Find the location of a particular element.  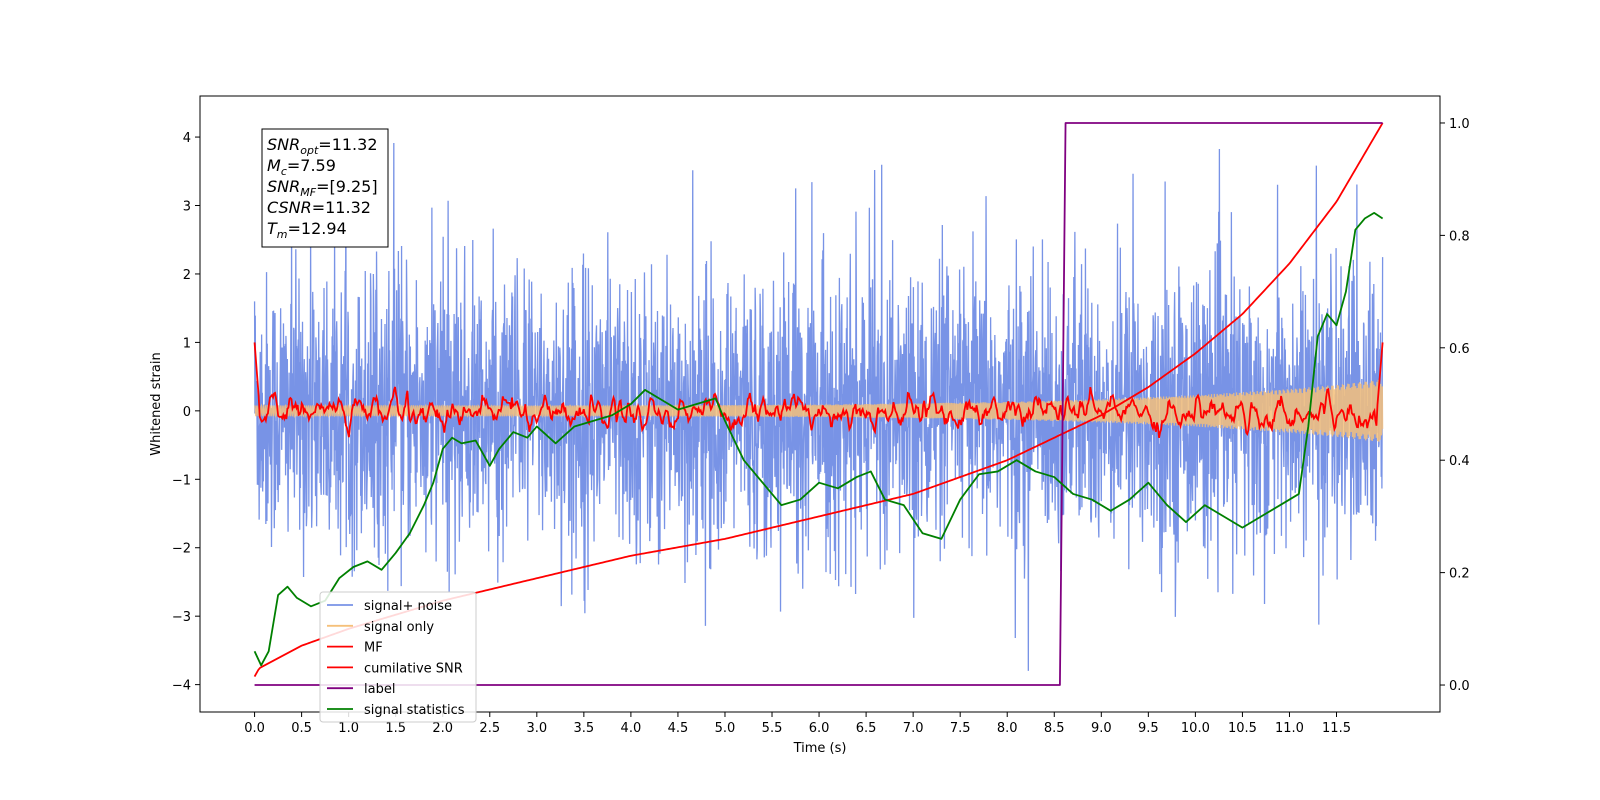

annotation-frame is located at coordinates (325, 188).